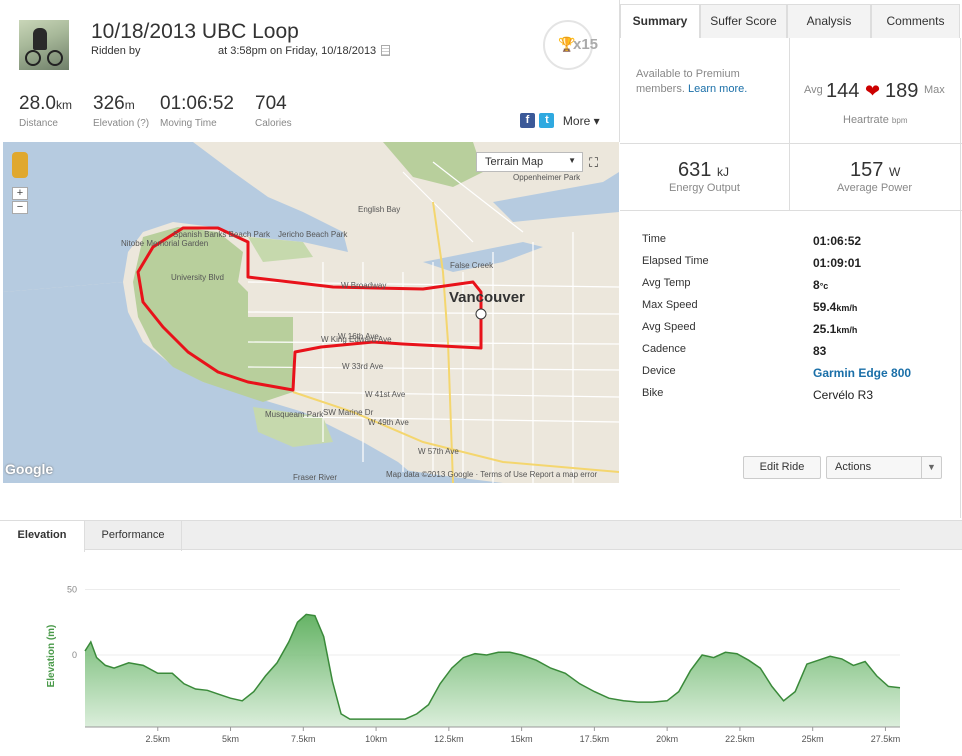 Image resolution: width=962 pixels, height=756 pixels. I want to click on stat-calories-label: Calories, so click(273, 123).